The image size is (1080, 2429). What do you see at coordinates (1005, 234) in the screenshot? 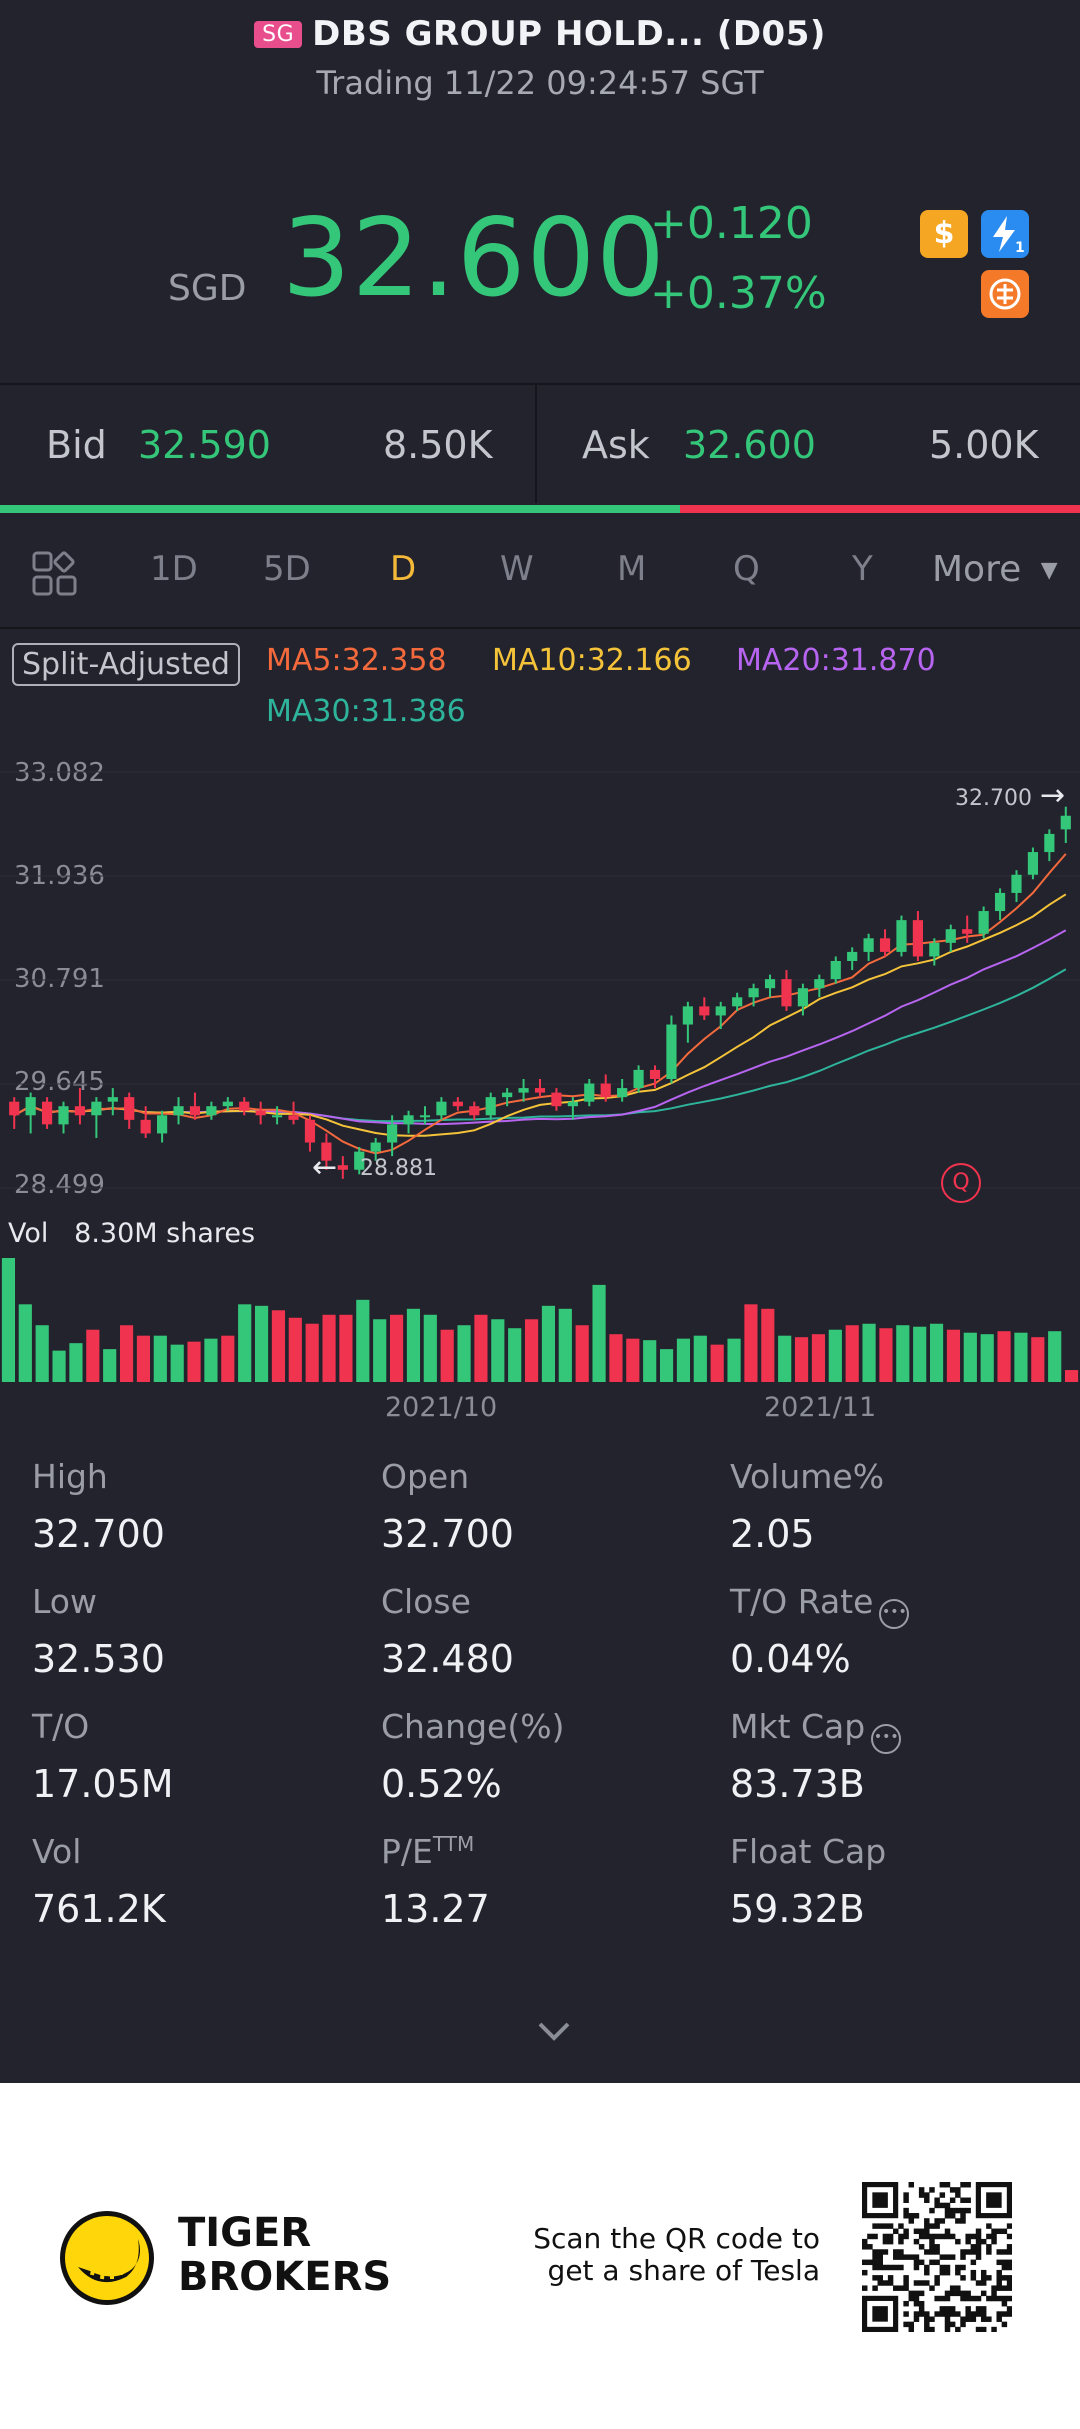
I see `lightning-icon: 1` at bounding box center [1005, 234].